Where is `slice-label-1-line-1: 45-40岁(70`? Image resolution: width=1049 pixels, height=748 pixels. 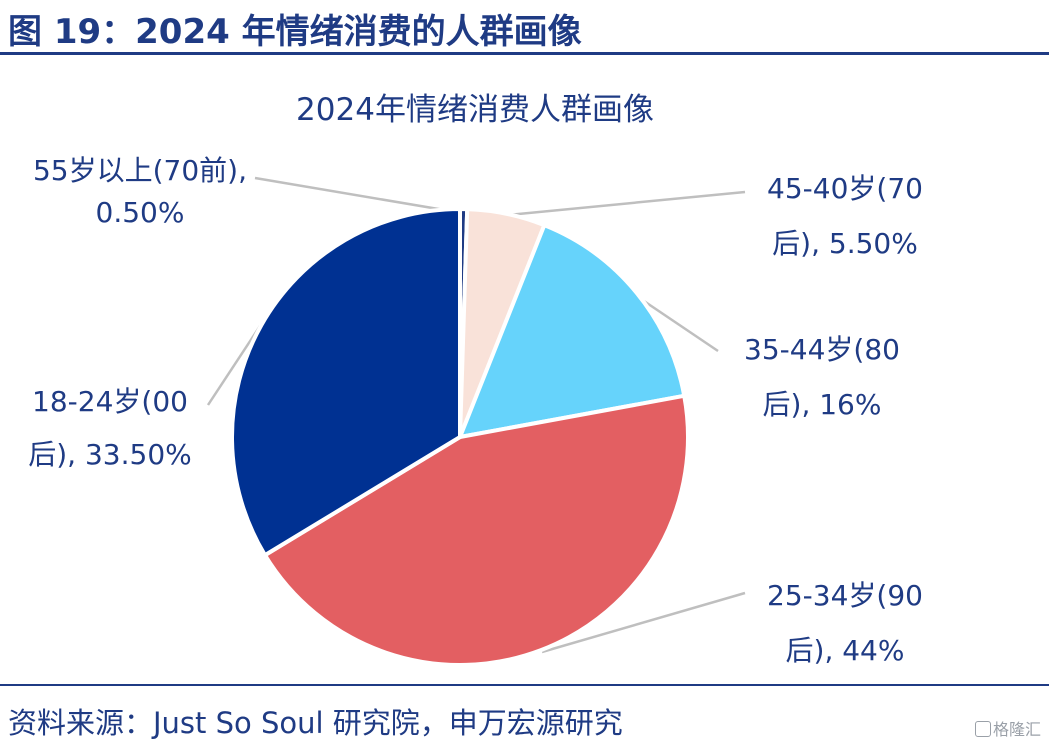
slice-label-1-line-1: 45-40岁(70 is located at coordinates (845, 188).